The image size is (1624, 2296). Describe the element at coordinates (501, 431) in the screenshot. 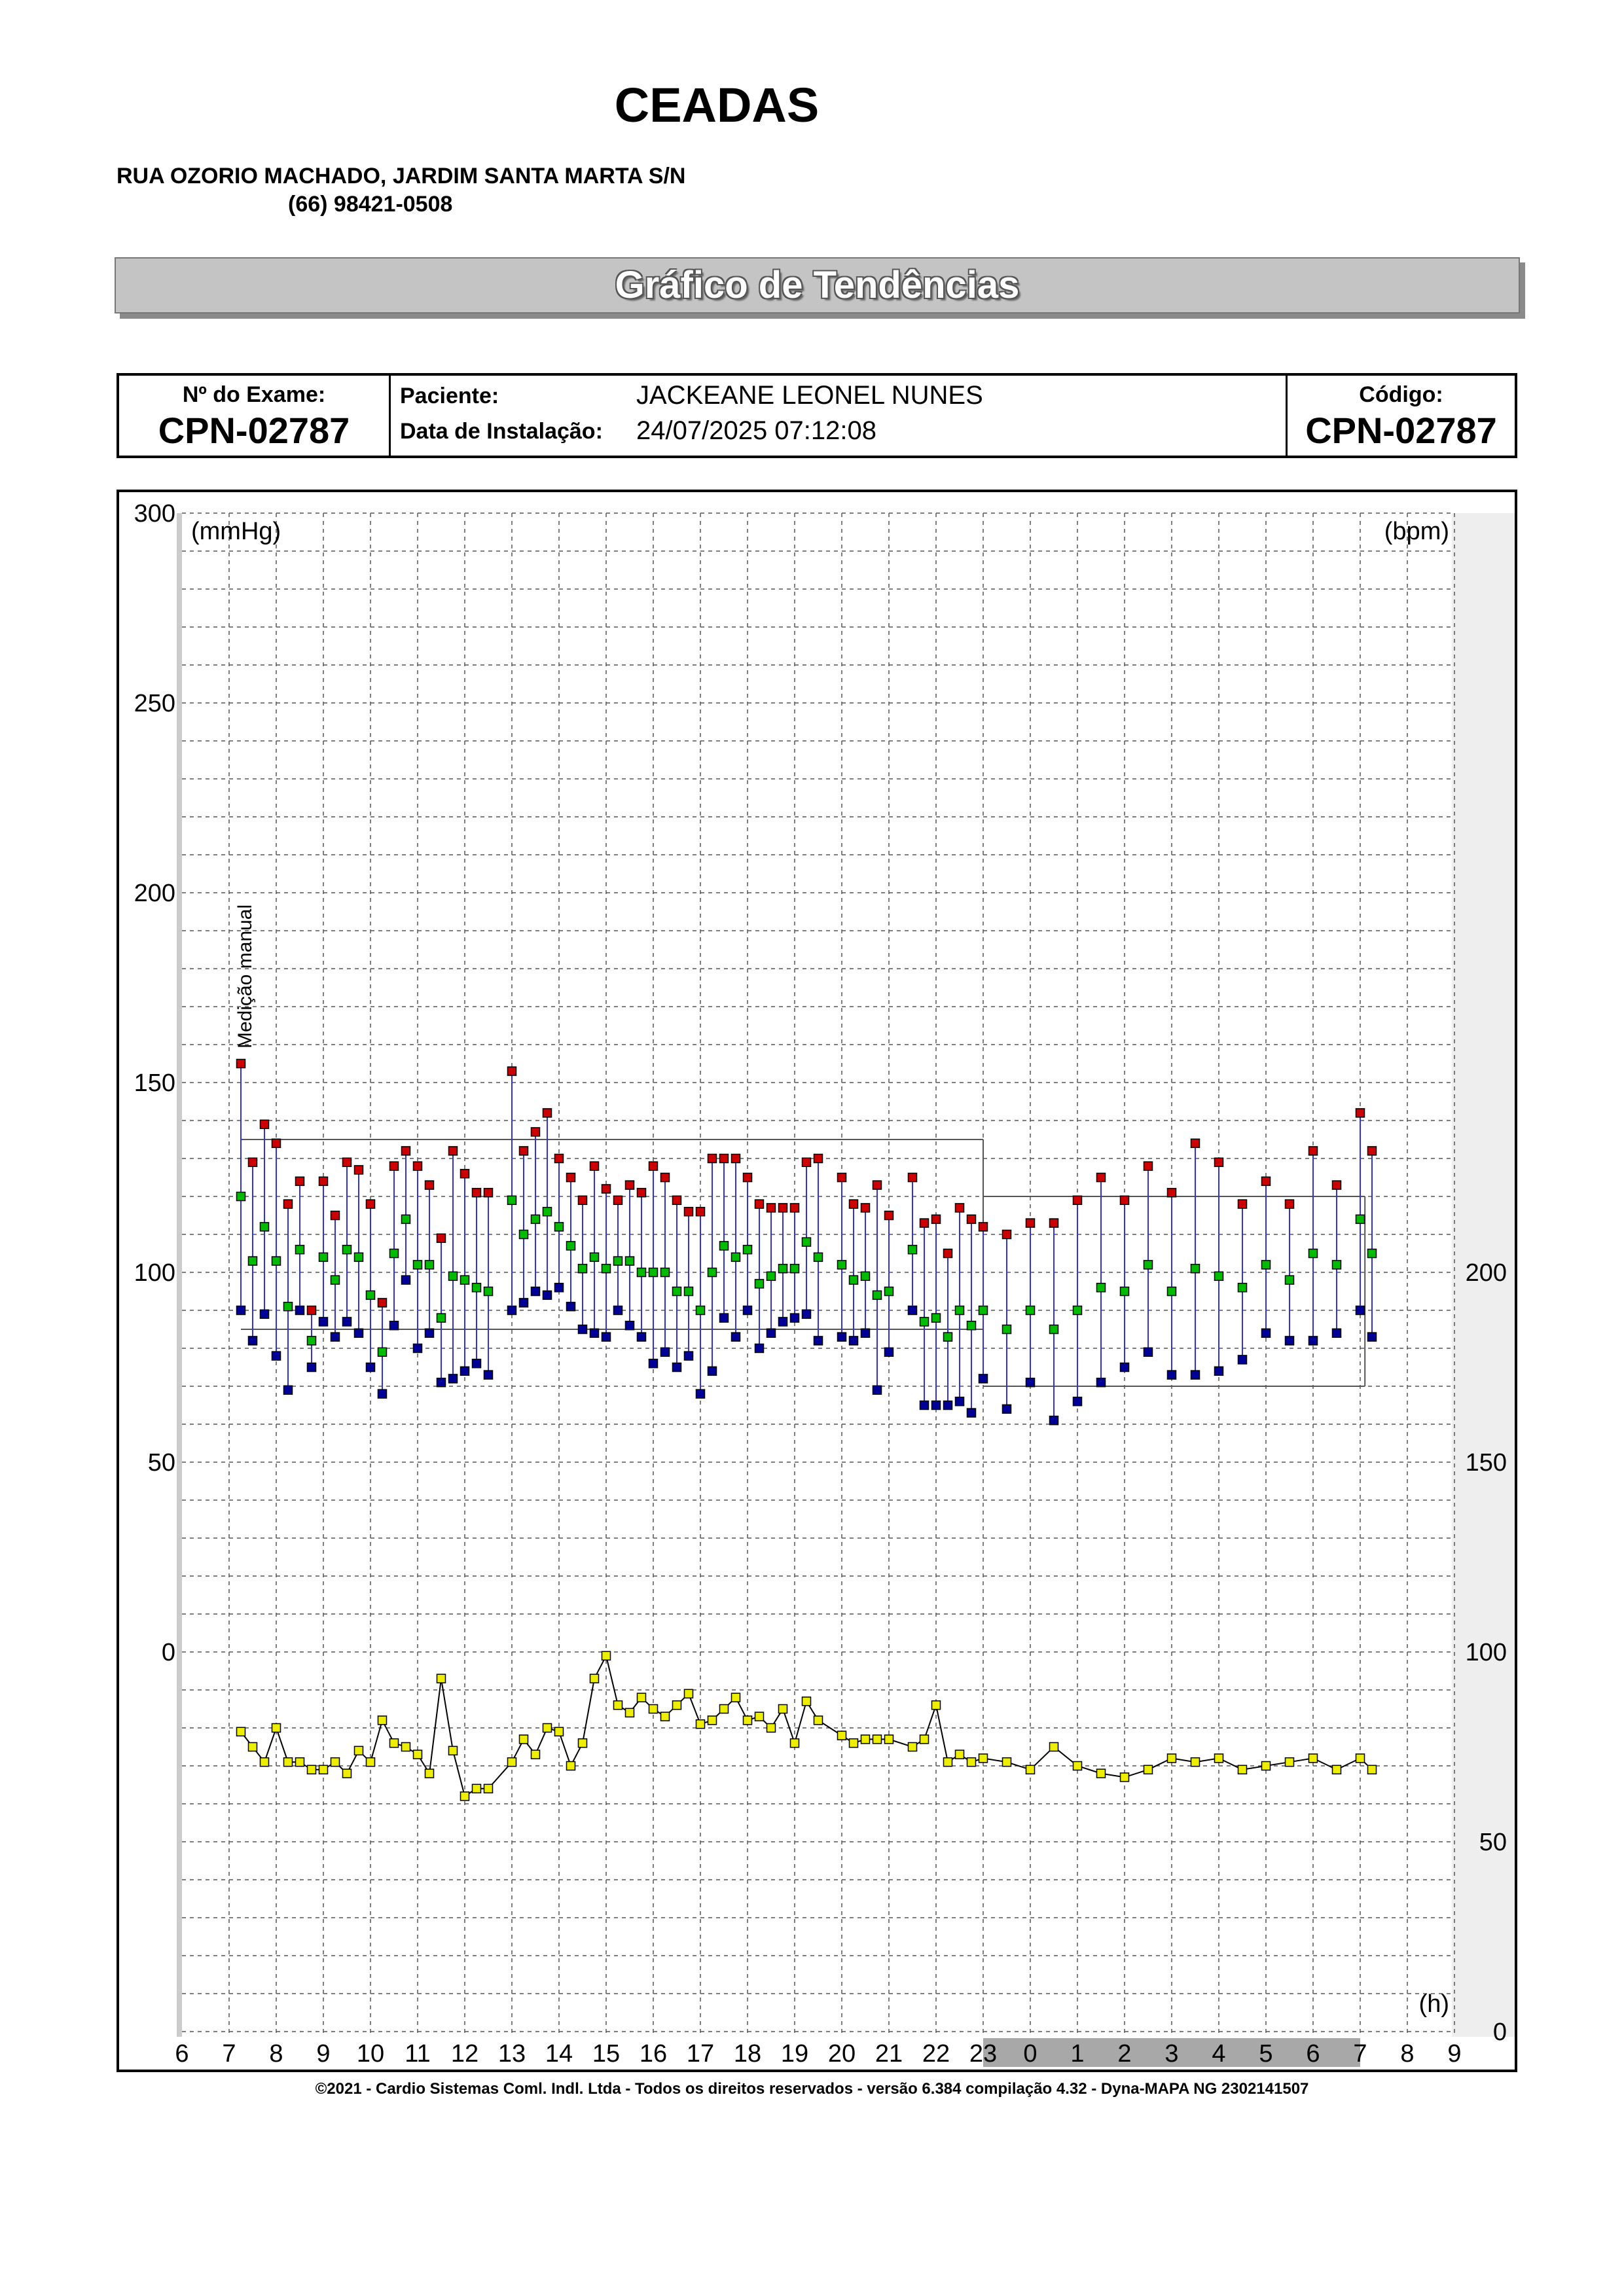

I see `install-date-label: Data de Instalação:` at that location.